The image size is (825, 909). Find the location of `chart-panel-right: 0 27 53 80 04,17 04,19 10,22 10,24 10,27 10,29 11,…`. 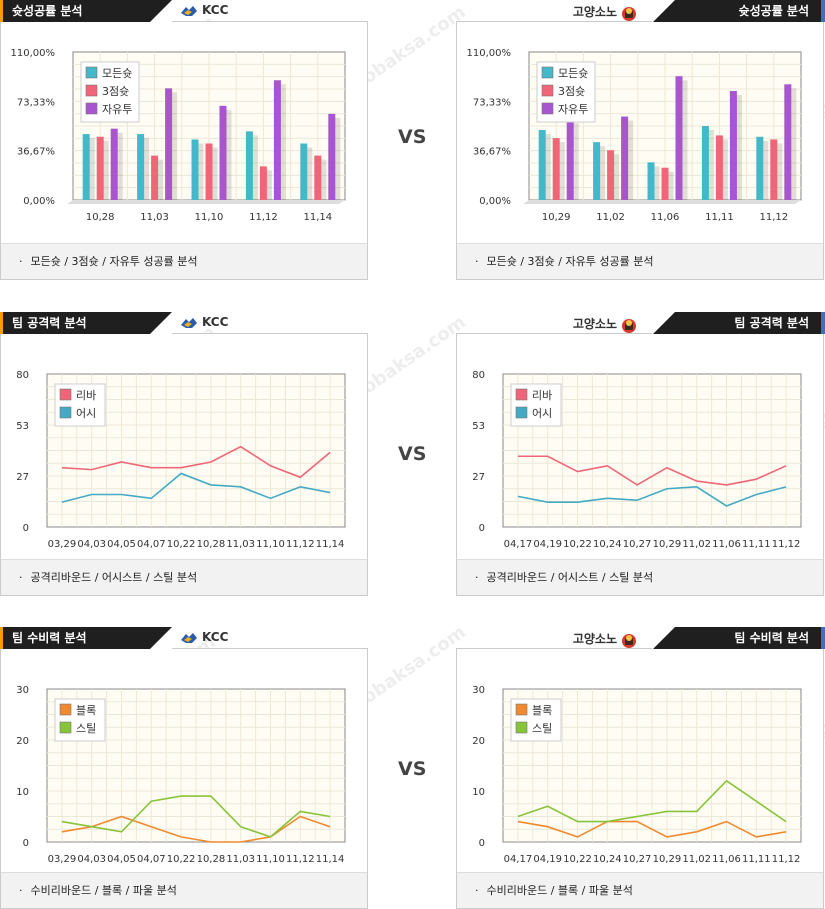

chart-panel-right: 0 27 53 80 04,17 04,19 10,22 10,24 10,27 10,29 11,… is located at coordinates (640, 465).